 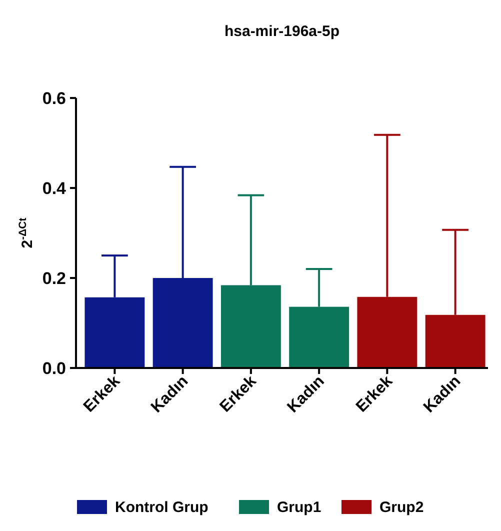 What do you see at coordinates (282, 31) in the screenshot?
I see `chart-title: hsa-mir-196a-5p` at bounding box center [282, 31].